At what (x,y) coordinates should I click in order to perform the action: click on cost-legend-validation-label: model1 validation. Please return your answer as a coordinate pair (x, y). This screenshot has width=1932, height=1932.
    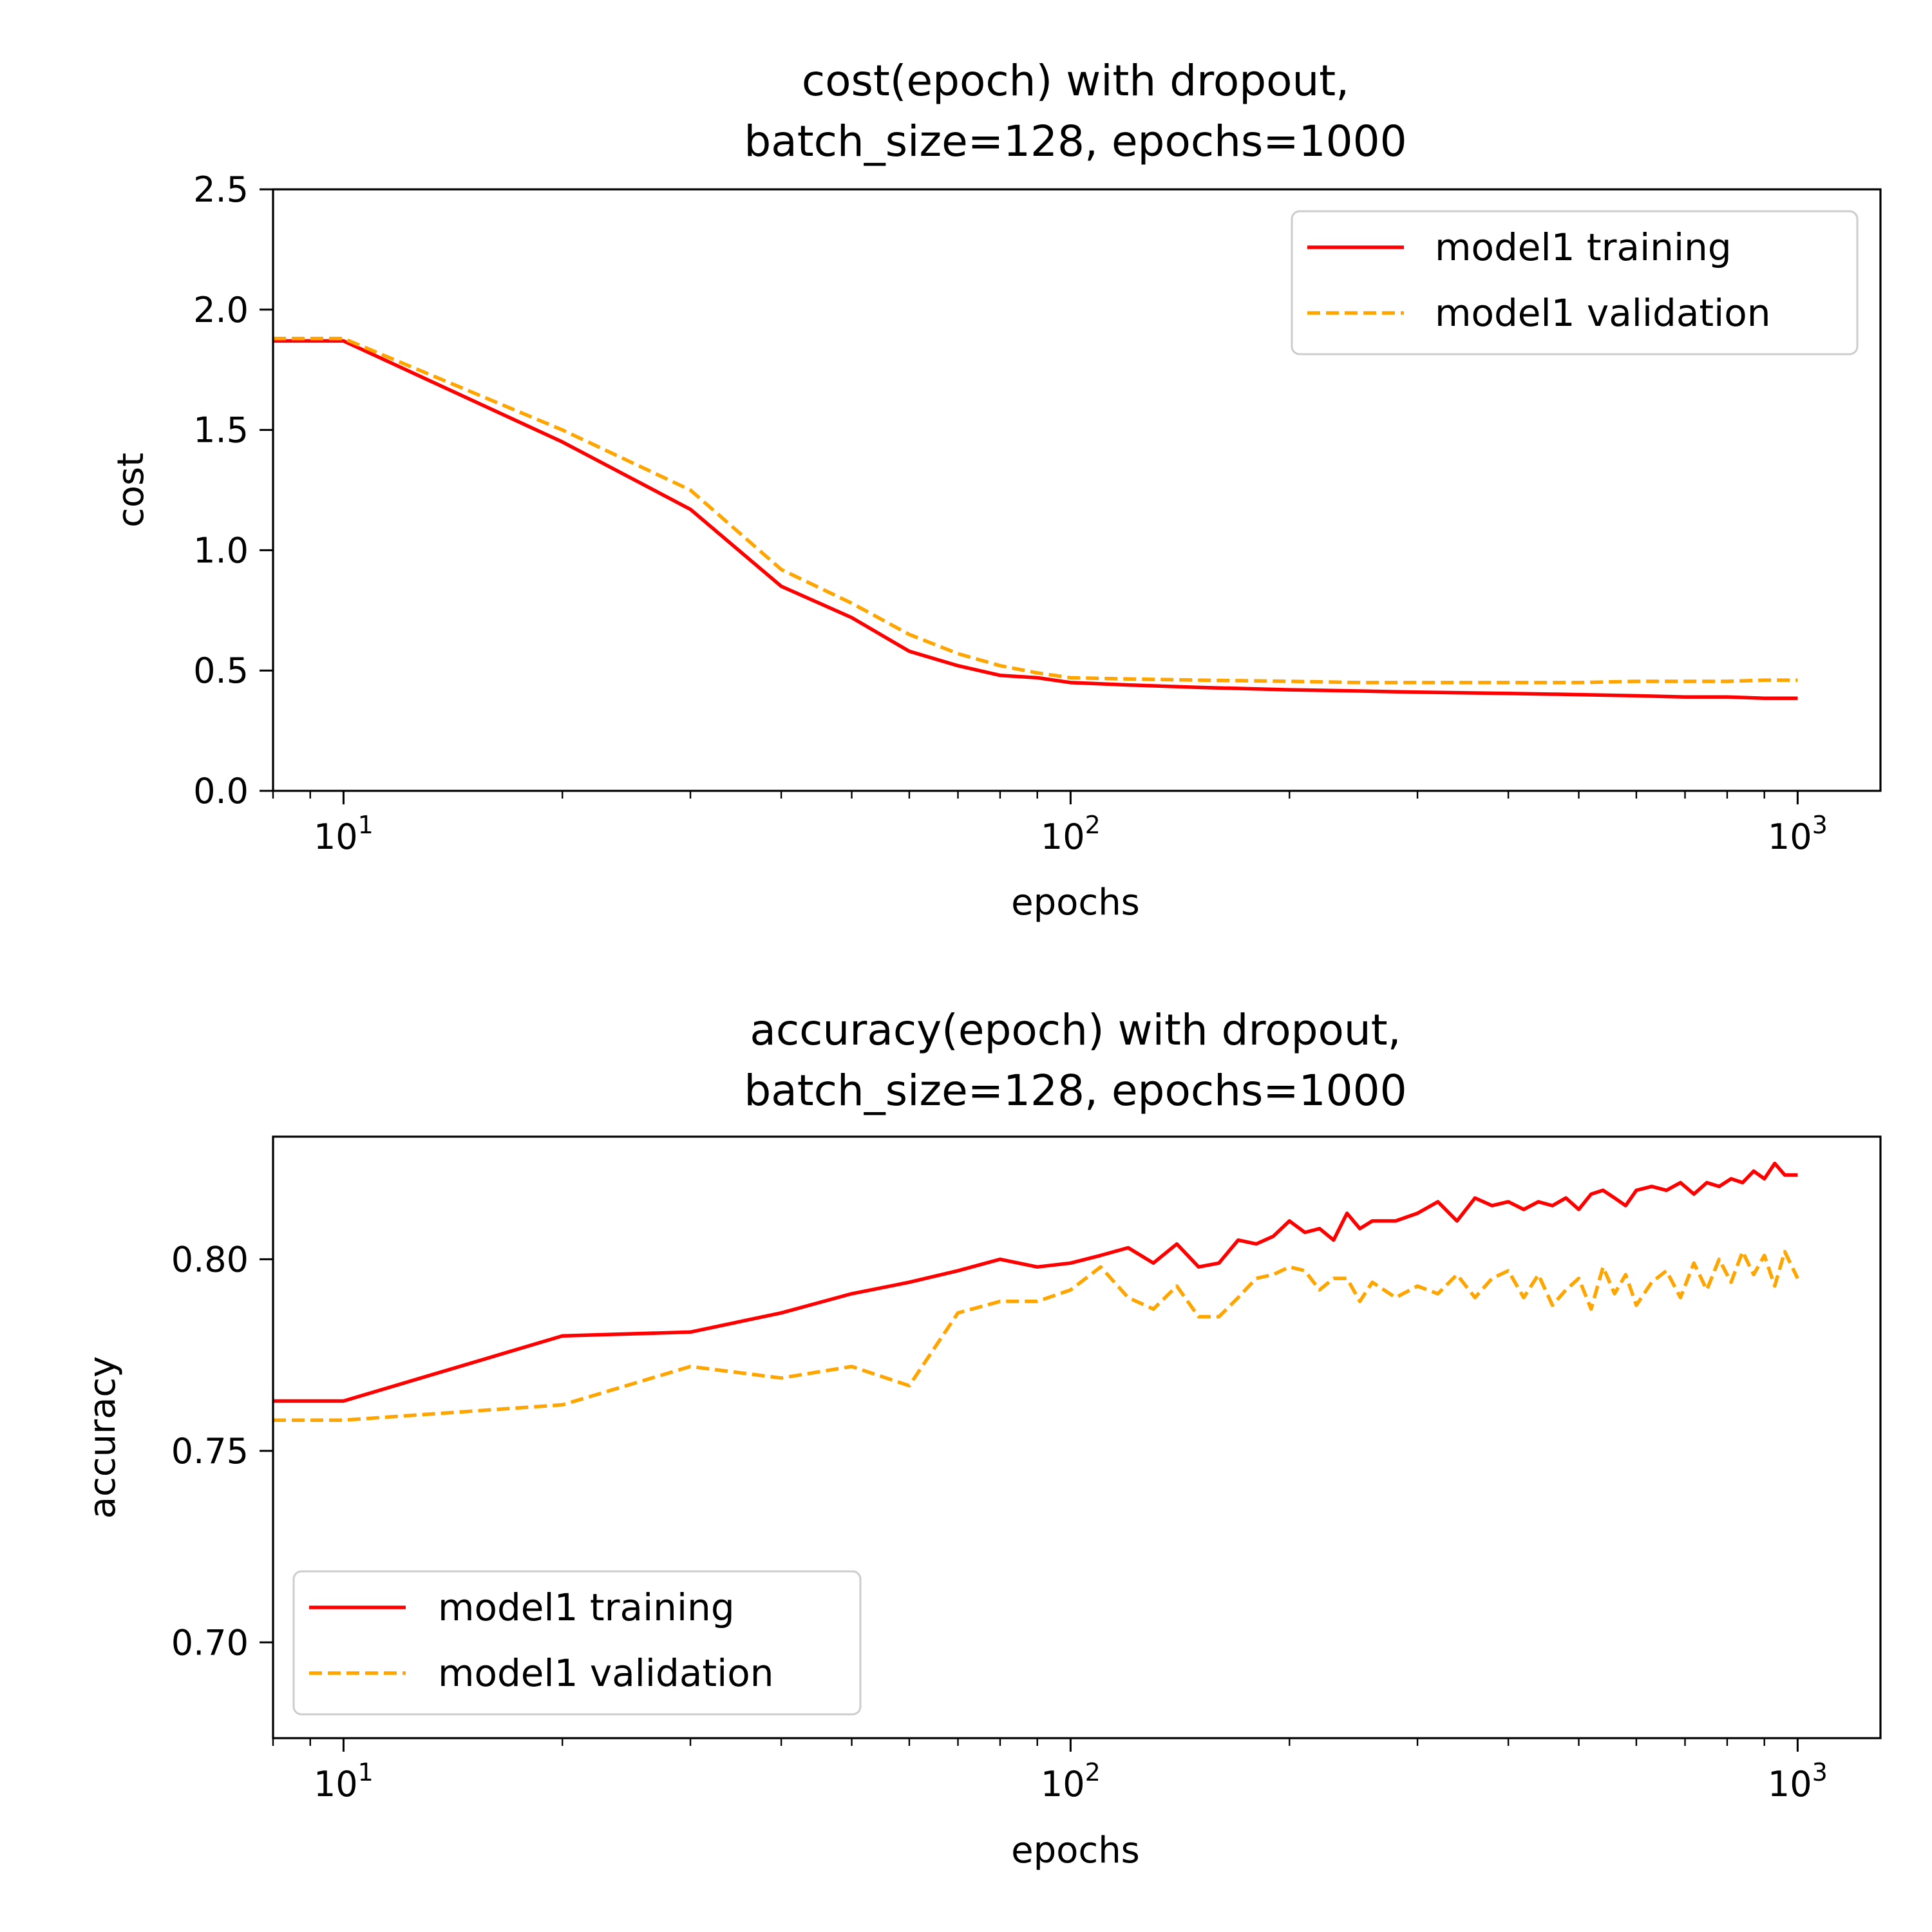
    Looking at the image, I should click on (1603, 313).